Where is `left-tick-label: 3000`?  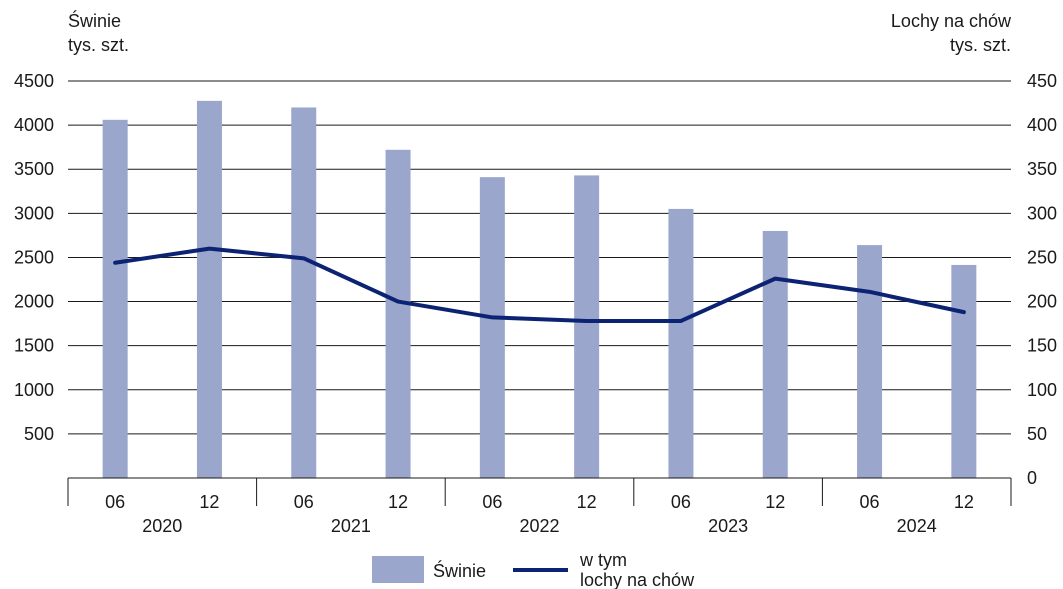 left-tick-label: 3000 is located at coordinates (34, 213).